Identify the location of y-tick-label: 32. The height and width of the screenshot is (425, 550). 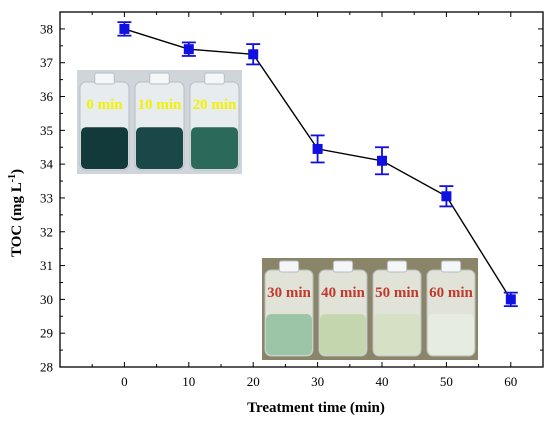
(46, 231).